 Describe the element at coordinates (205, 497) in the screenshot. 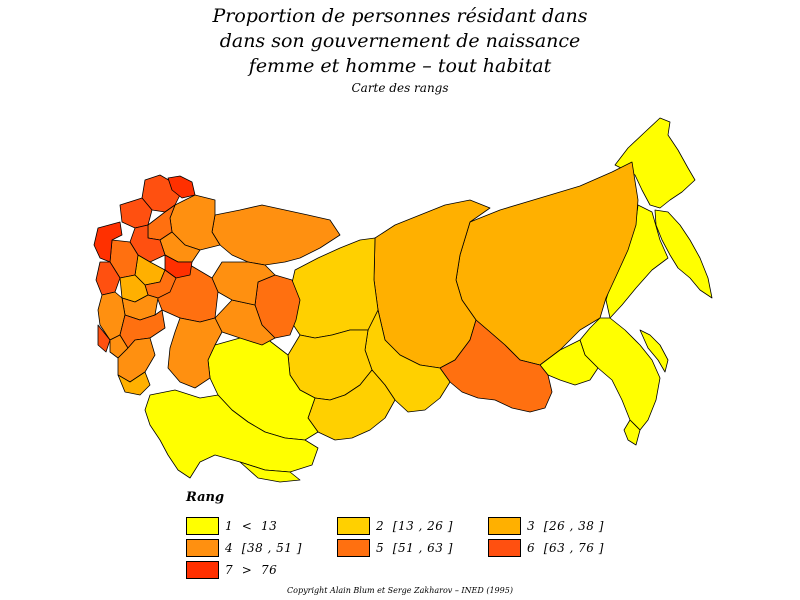

I see `legend-title: Rang` at that location.